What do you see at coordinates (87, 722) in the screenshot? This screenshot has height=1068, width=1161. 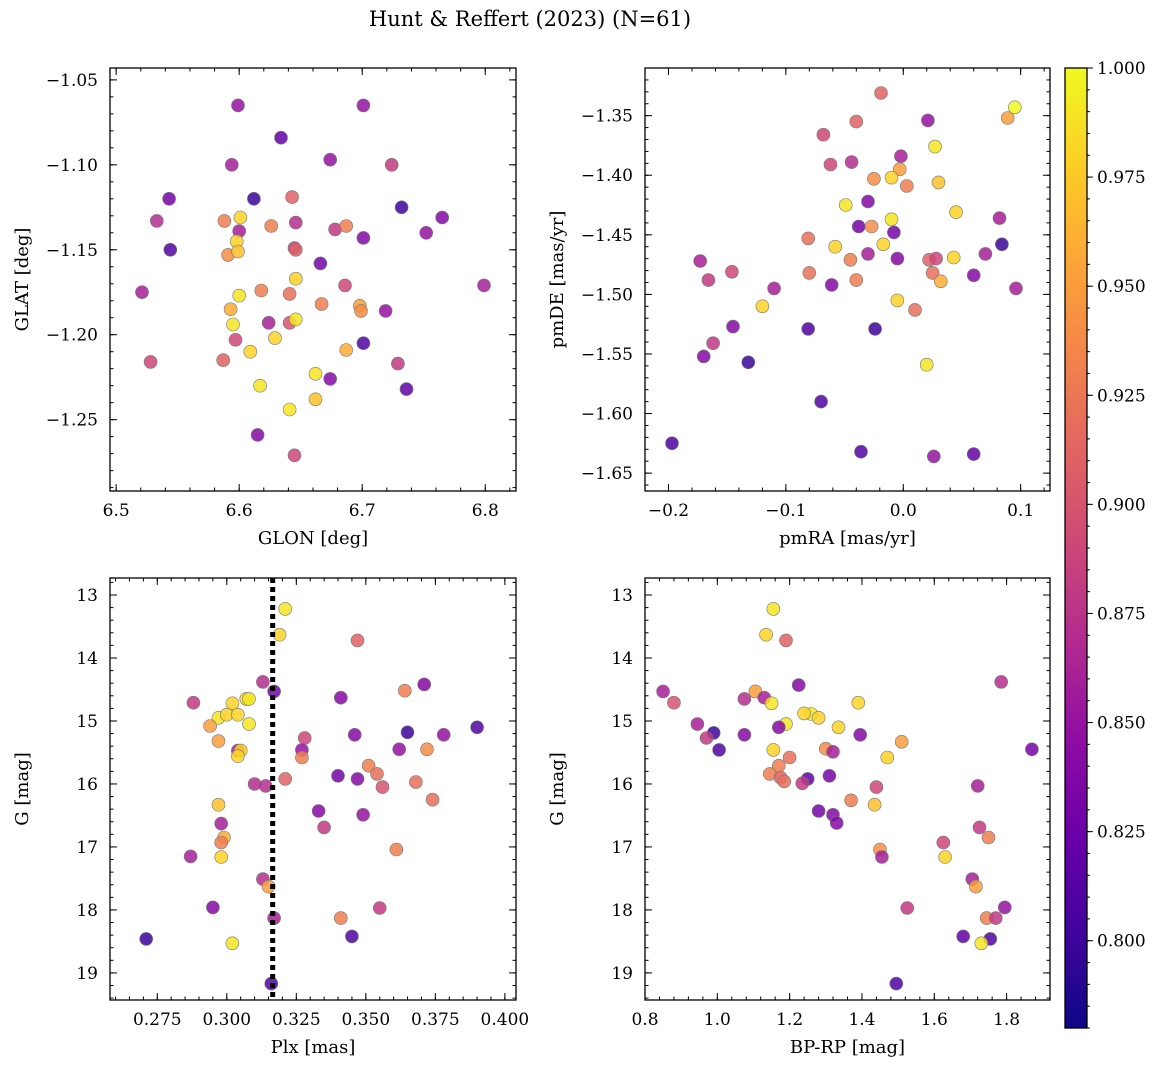 I see `y-tick-label: 15` at bounding box center [87, 722].